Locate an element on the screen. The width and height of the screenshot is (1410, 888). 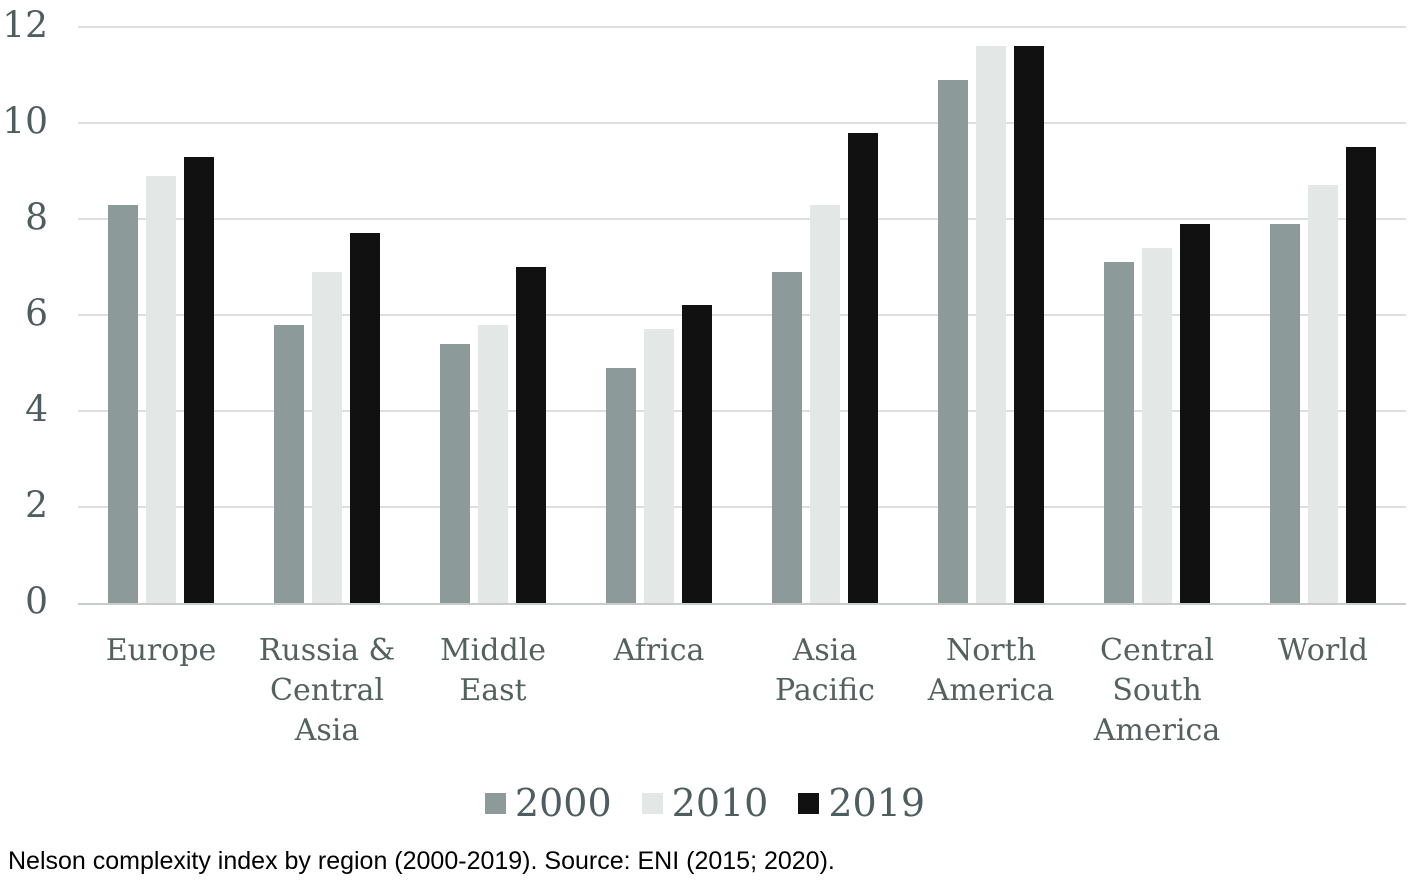
chart-legend: 2000 2010 2019 is located at coordinates (705, 803).